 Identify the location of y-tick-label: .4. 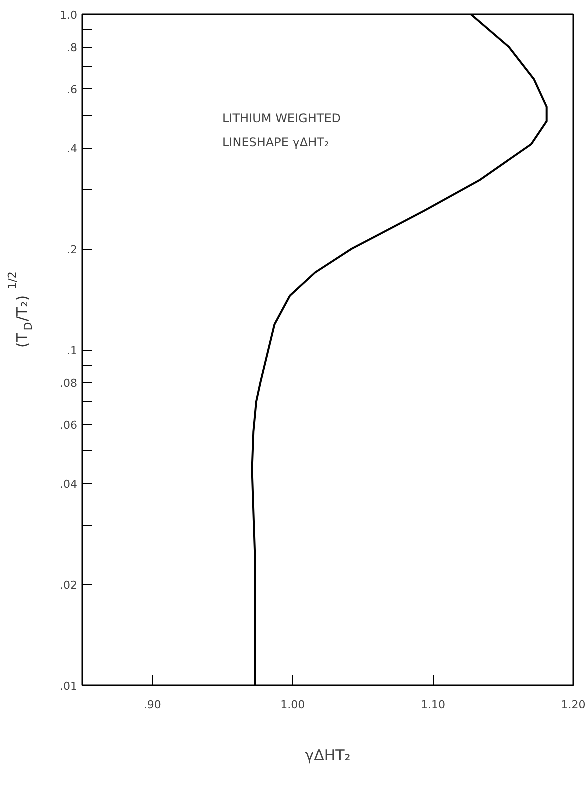
(72, 149).